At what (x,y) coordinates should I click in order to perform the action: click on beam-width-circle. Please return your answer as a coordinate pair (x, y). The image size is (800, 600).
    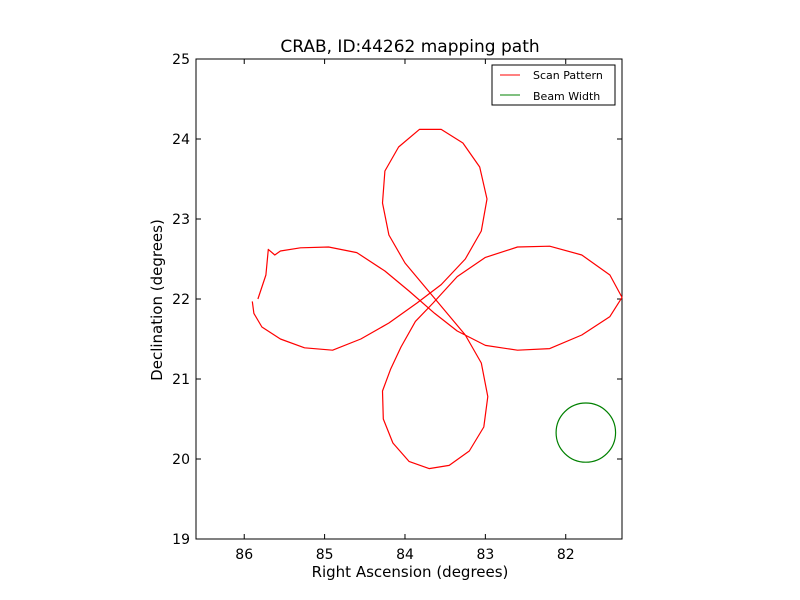
    Looking at the image, I should click on (586, 432).